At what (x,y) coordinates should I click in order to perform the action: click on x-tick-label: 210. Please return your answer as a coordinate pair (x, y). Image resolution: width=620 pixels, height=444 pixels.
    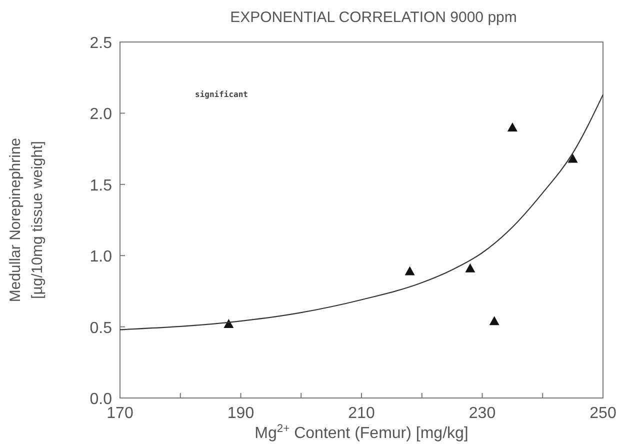
    Looking at the image, I should click on (361, 413).